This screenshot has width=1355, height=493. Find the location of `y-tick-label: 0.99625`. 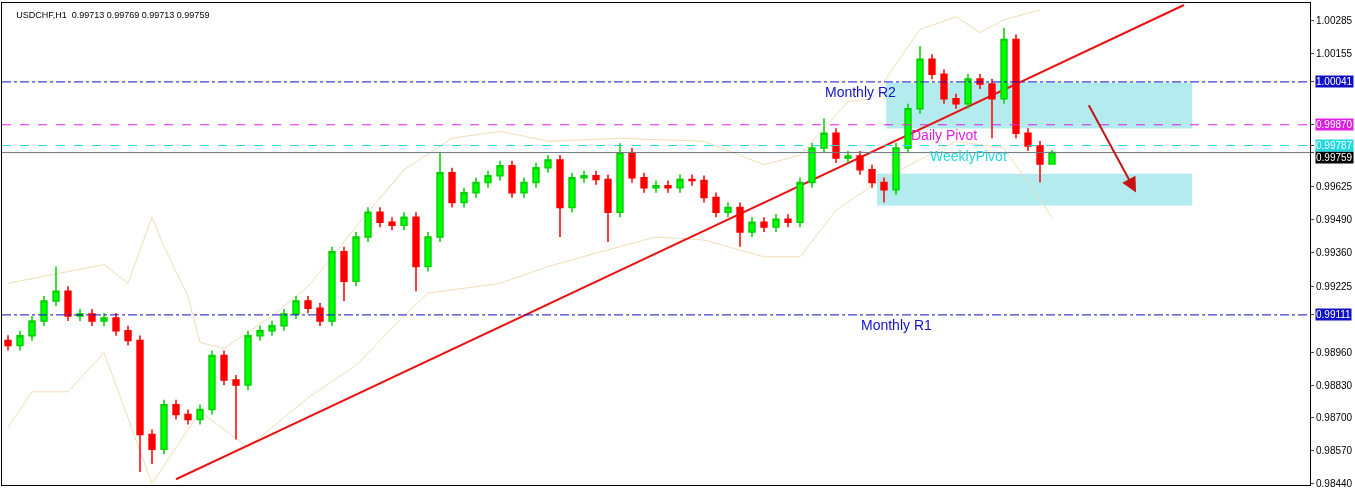

y-tick-label: 0.99625 is located at coordinates (1334, 186).